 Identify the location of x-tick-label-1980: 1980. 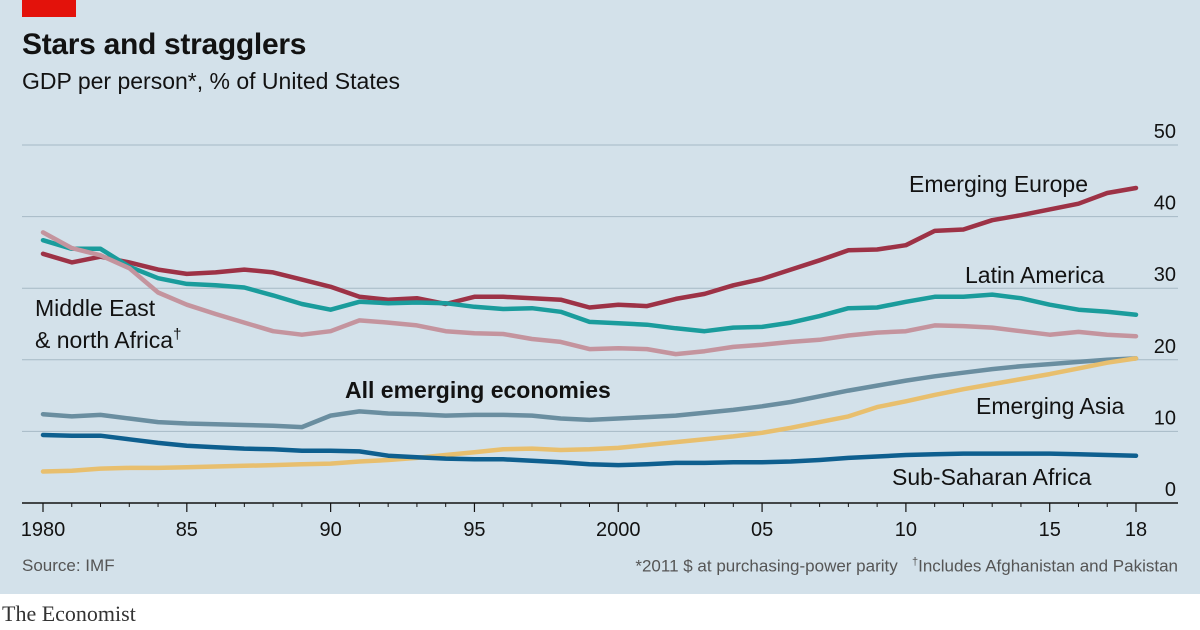
(43, 530).